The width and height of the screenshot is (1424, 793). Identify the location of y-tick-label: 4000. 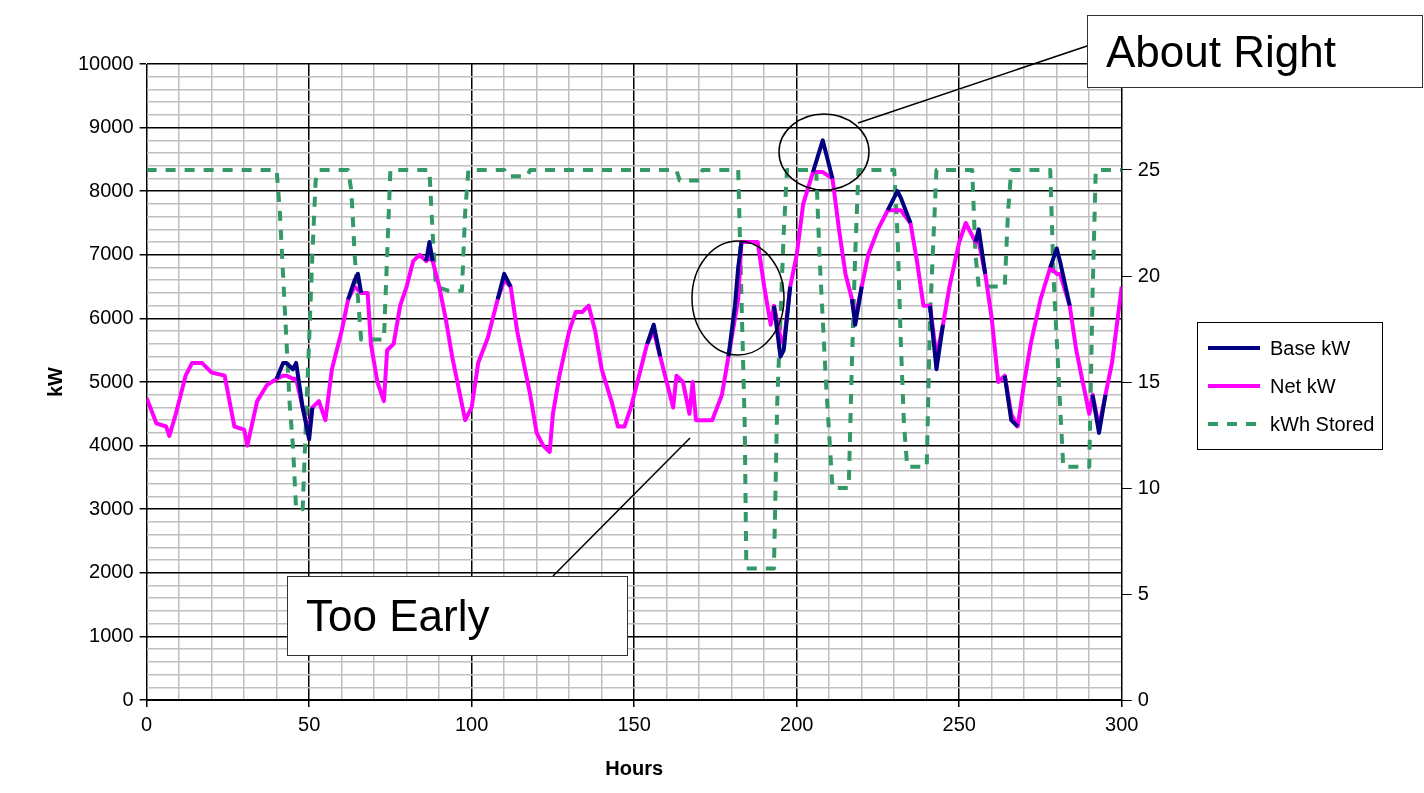
(111, 444).